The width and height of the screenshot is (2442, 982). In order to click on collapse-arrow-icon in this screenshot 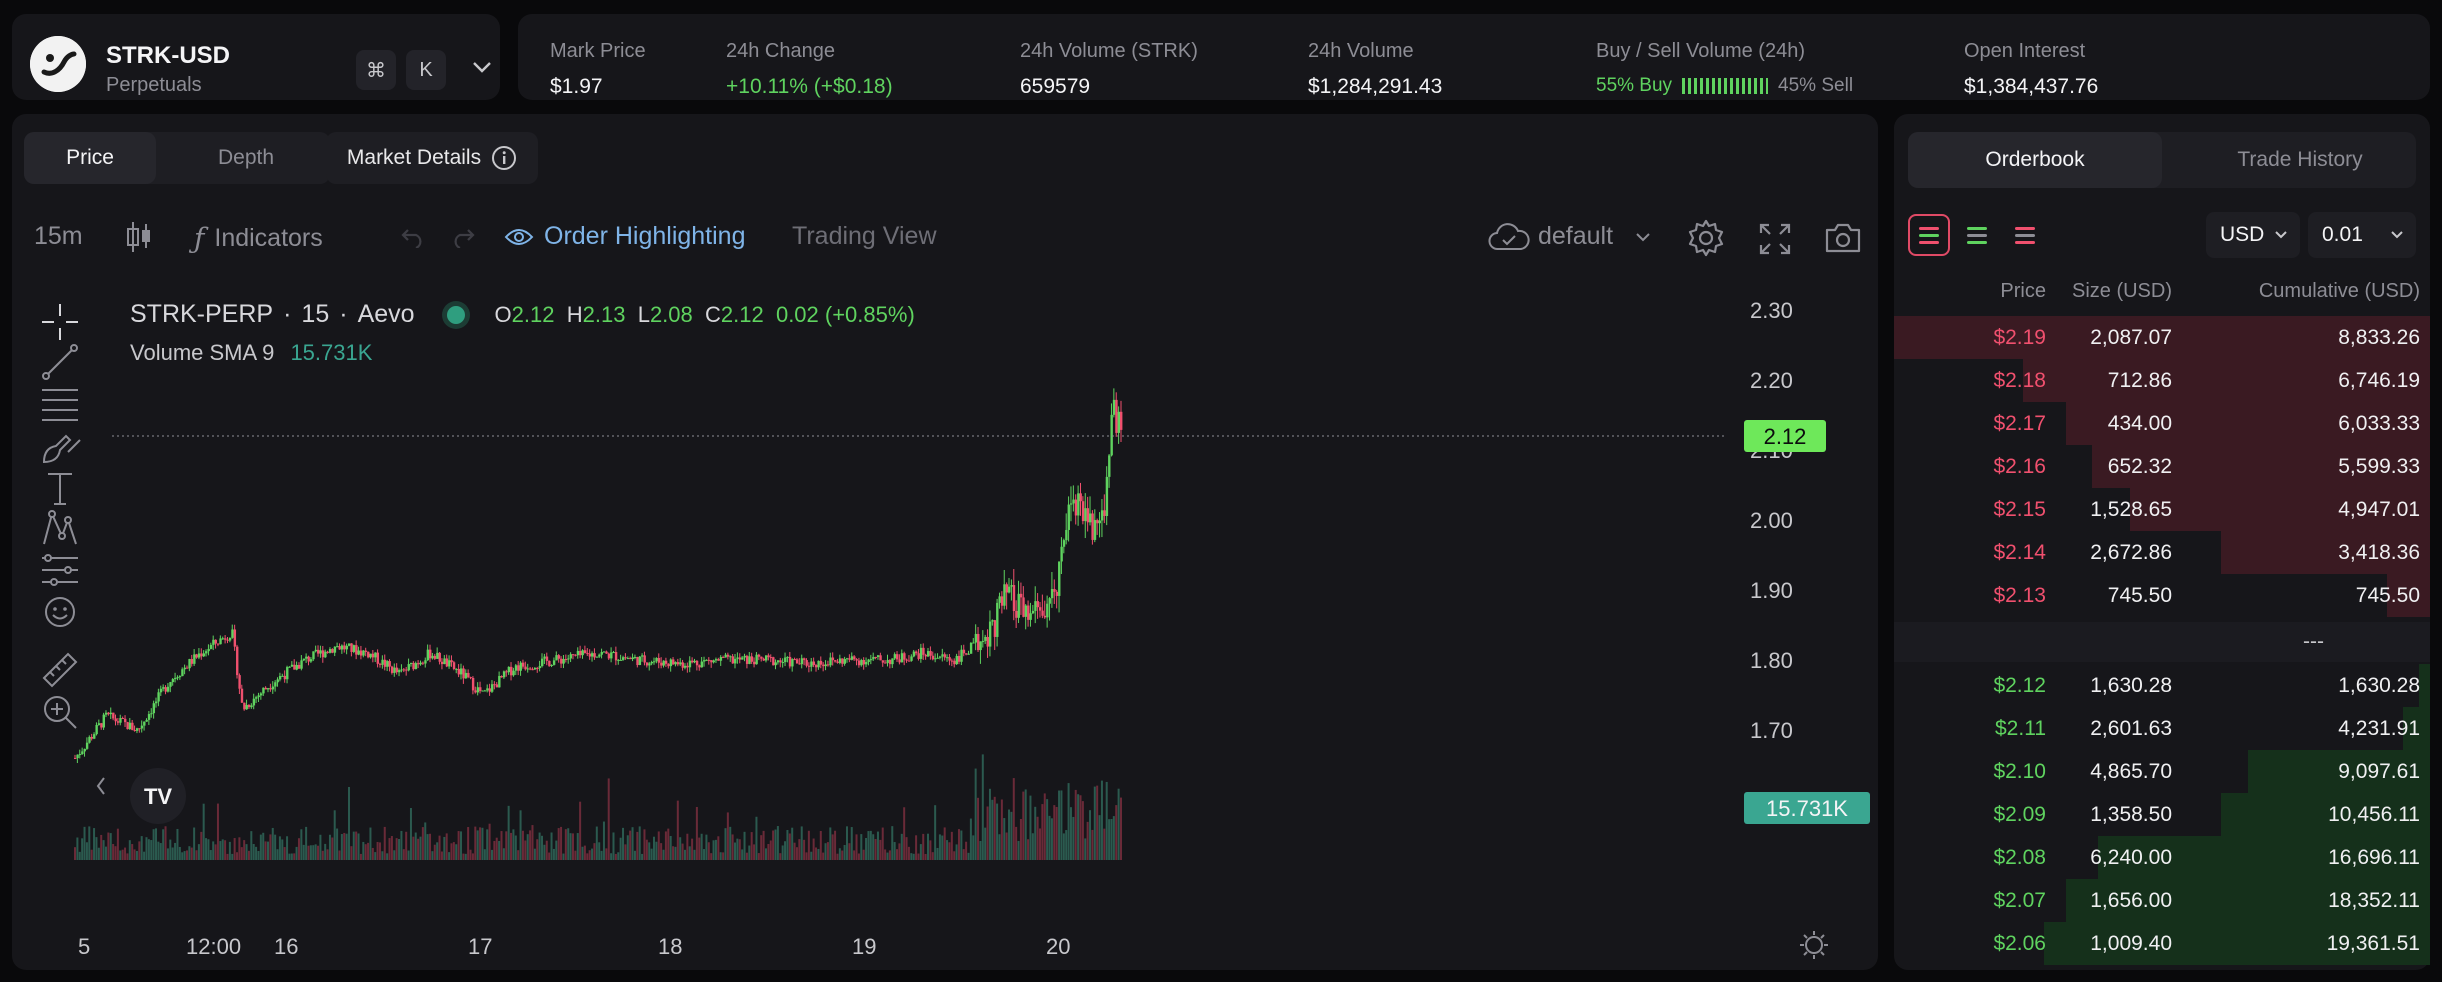, I will do `click(100, 786)`.